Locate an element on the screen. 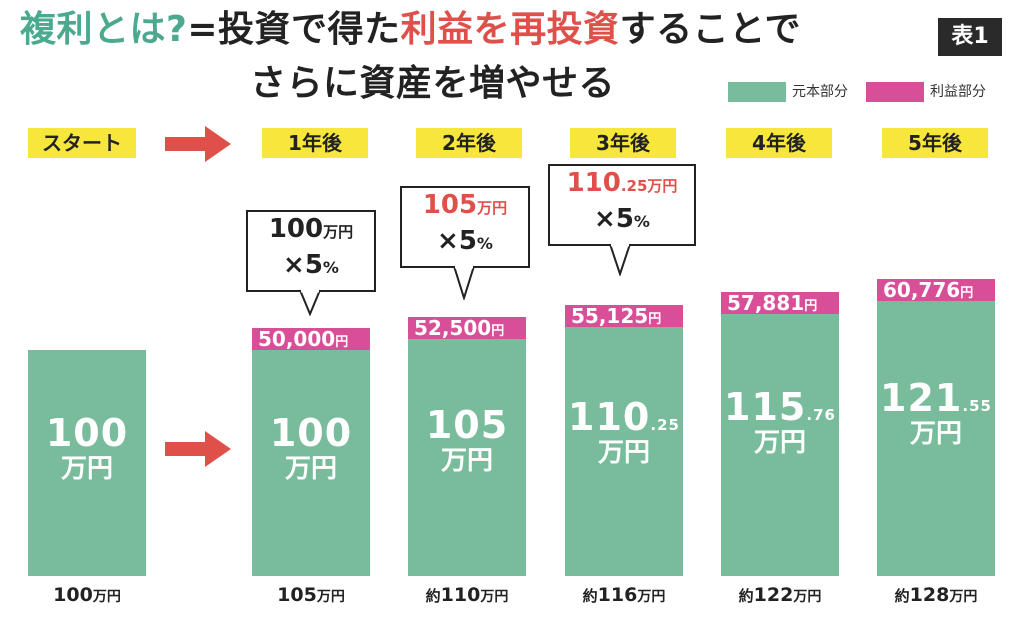 Image resolution: width=1023 pixels, height=625 pixels. bar-profit-2: 52,500円 is located at coordinates (467, 328).